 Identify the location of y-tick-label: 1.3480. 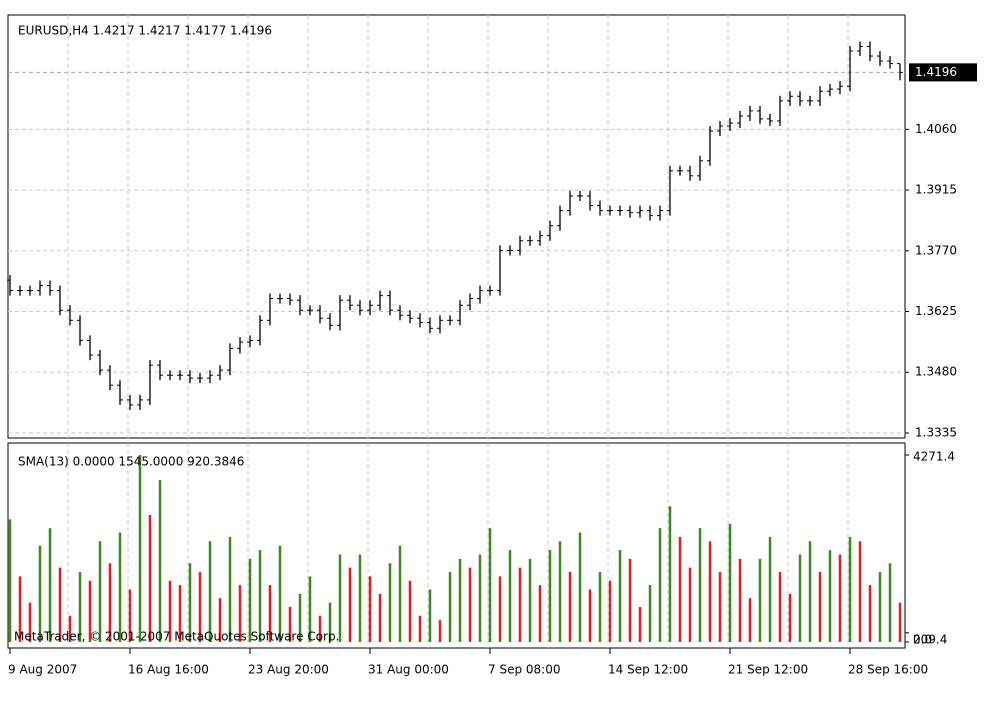
(936, 372).